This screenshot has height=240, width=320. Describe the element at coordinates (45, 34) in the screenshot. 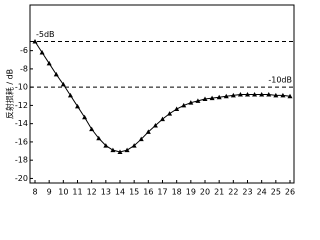

I see `reference-label: -5dB` at that location.